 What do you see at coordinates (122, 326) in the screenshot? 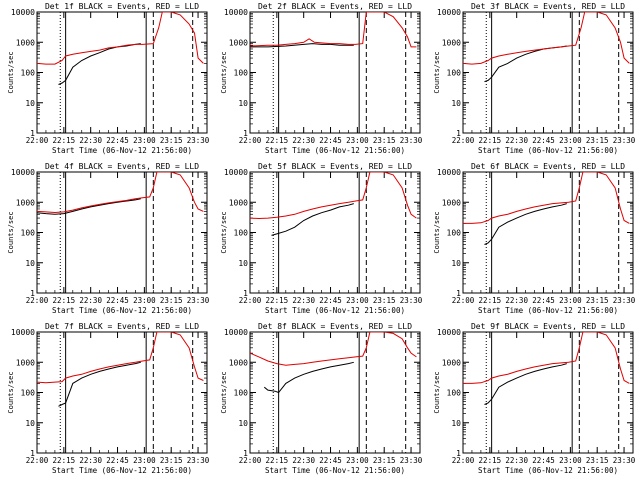
I see `chart-title: Det 7f BLACK = Events, RED = LLD` at bounding box center [122, 326].